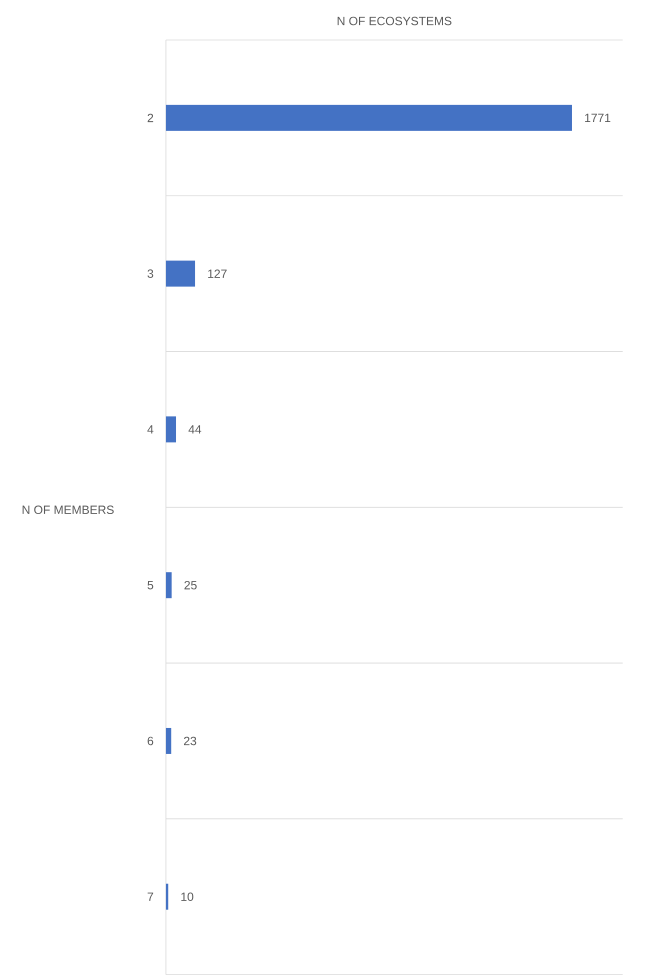 Image resolution: width=651 pixels, height=975 pixels. What do you see at coordinates (68, 510) in the screenshot?
I see `y-axis-title: N OF MEMBERS` at bounding box center [68, 510].